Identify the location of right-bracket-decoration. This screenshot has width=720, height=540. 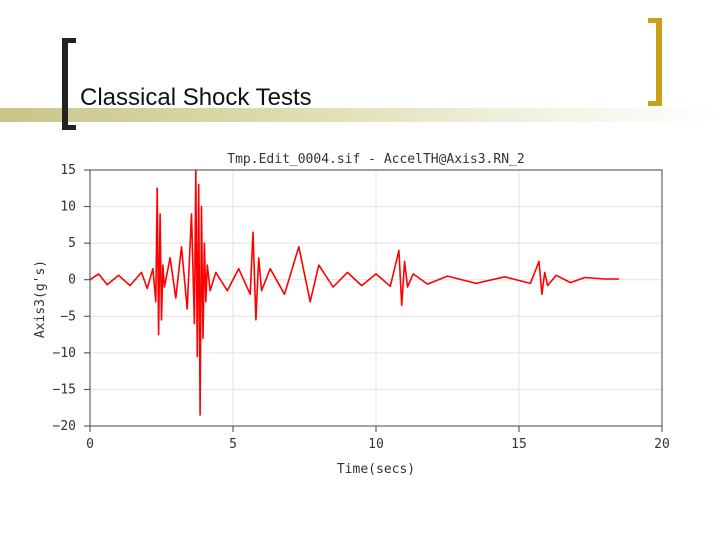
(655, 62).